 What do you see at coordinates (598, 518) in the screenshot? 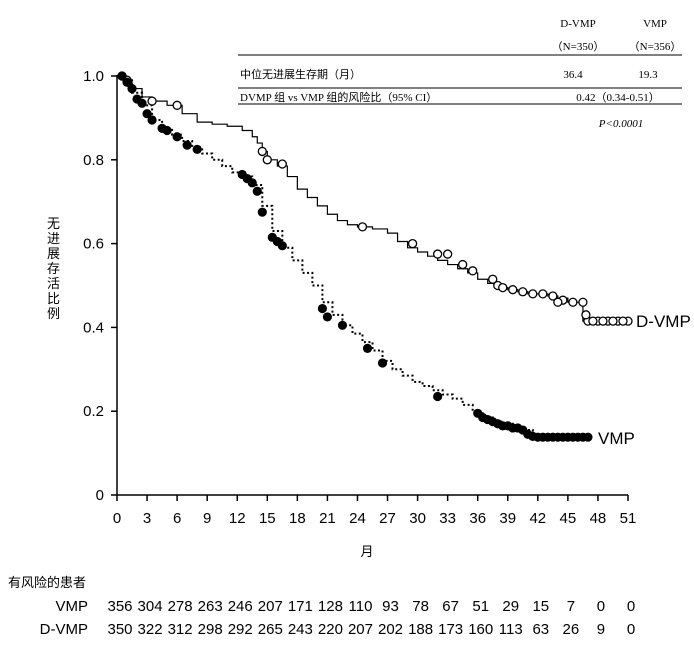
I see `x-tick-label-16: 48` at bounding box center [598, 518].